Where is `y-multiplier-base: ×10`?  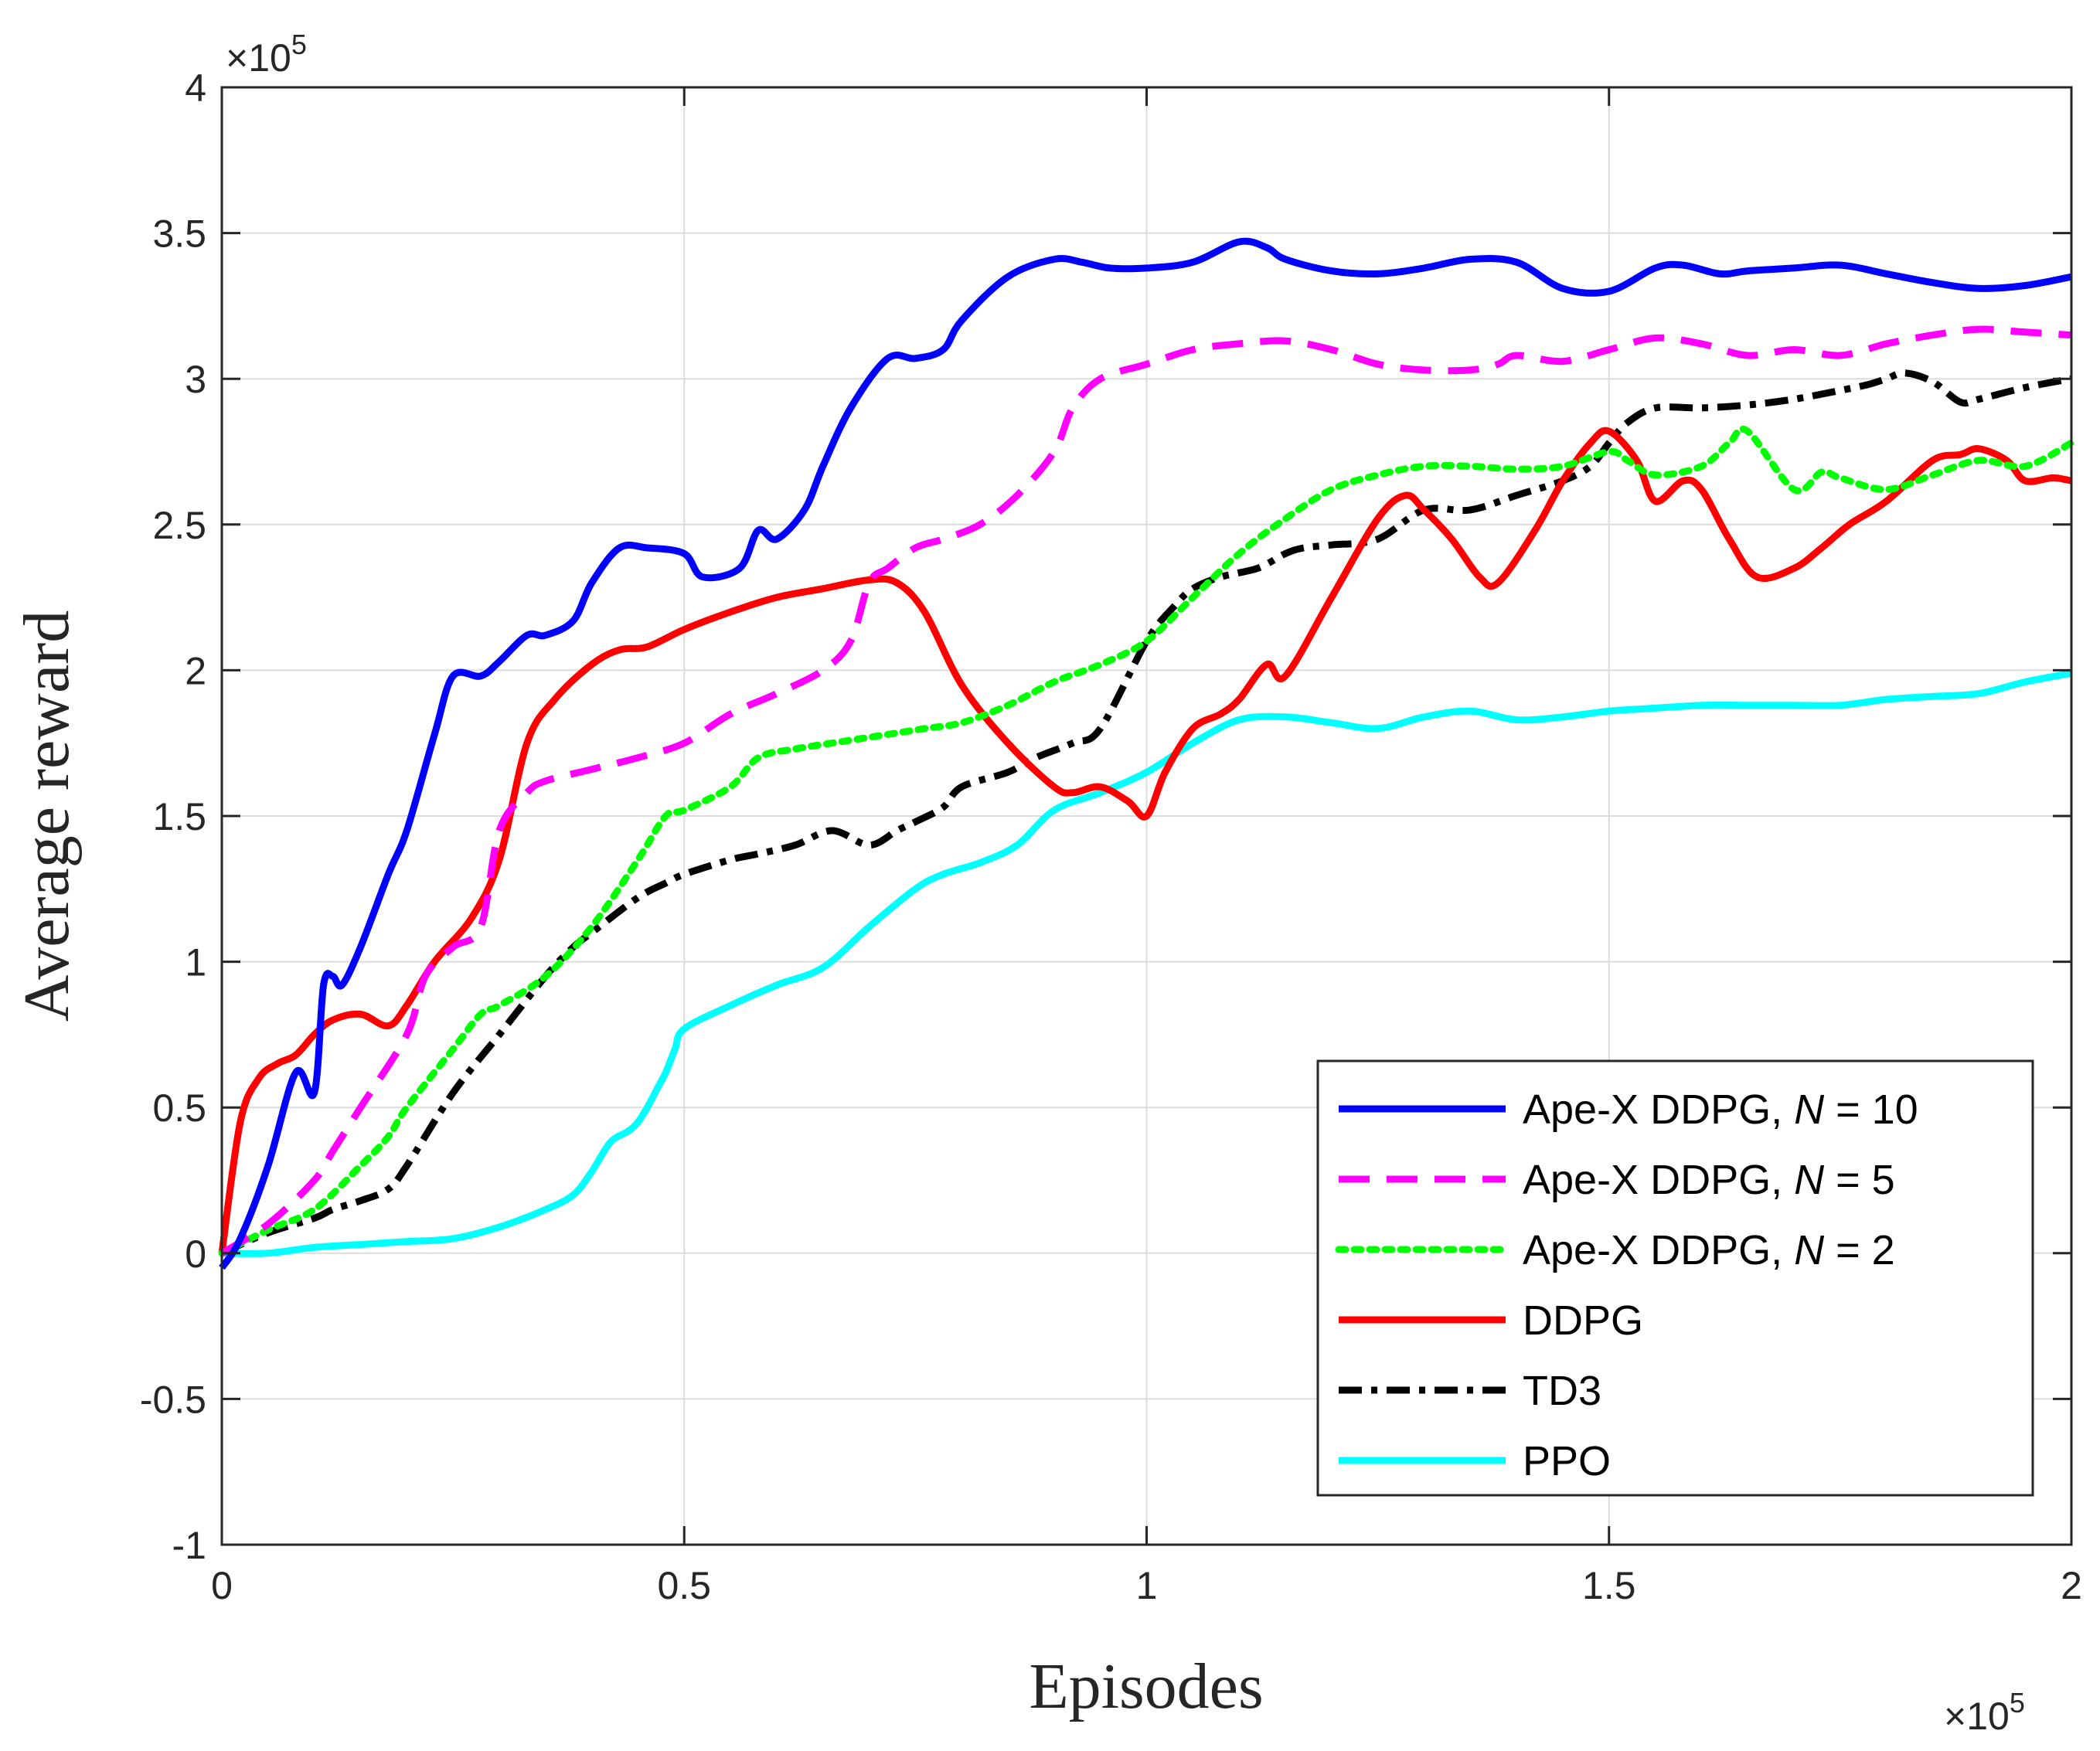 y-multiplier-base: ×10 is located at coordinates (258, 58).